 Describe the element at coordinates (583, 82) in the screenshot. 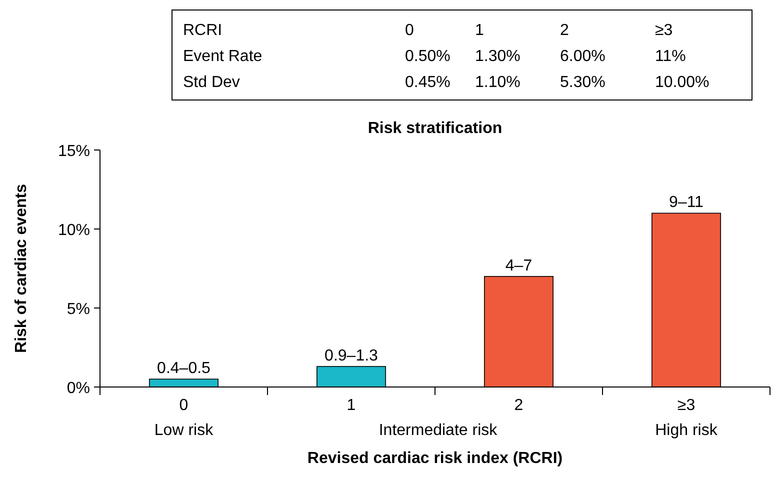

I see `text: 5.30%` at that location.